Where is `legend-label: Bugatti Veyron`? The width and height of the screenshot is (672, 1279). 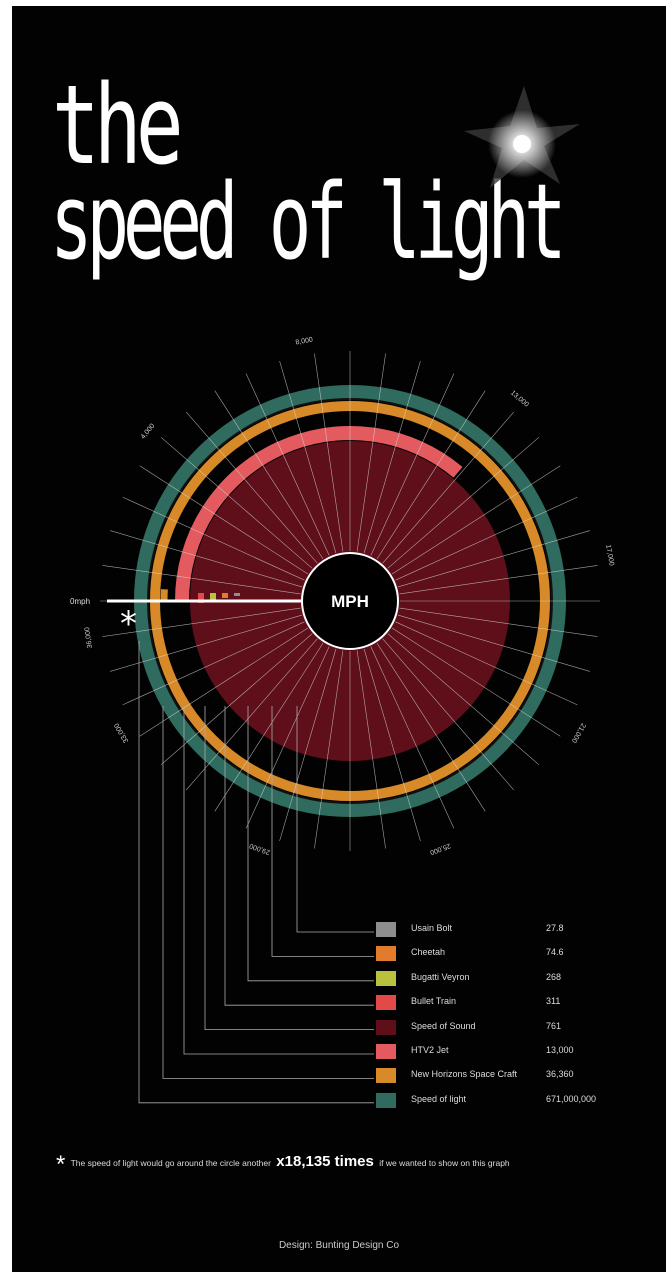
legend-label: Bugatti Veyron is located at coordinates (440, 976).